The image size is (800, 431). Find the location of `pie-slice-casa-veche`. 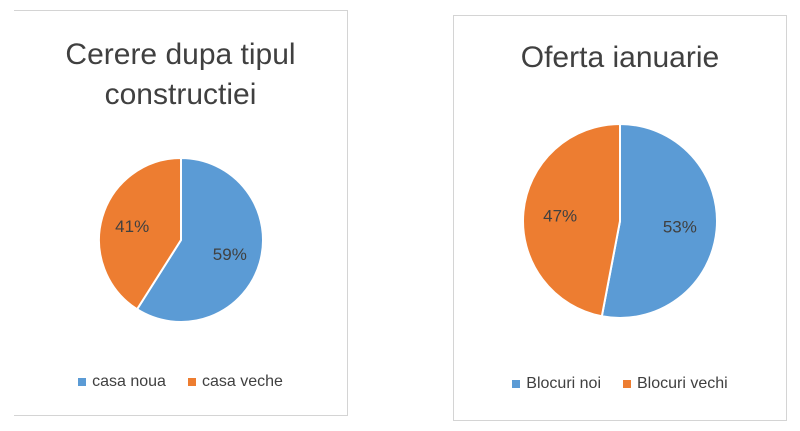

pie-slice-casa-veche is located at coordinates (140, 233).